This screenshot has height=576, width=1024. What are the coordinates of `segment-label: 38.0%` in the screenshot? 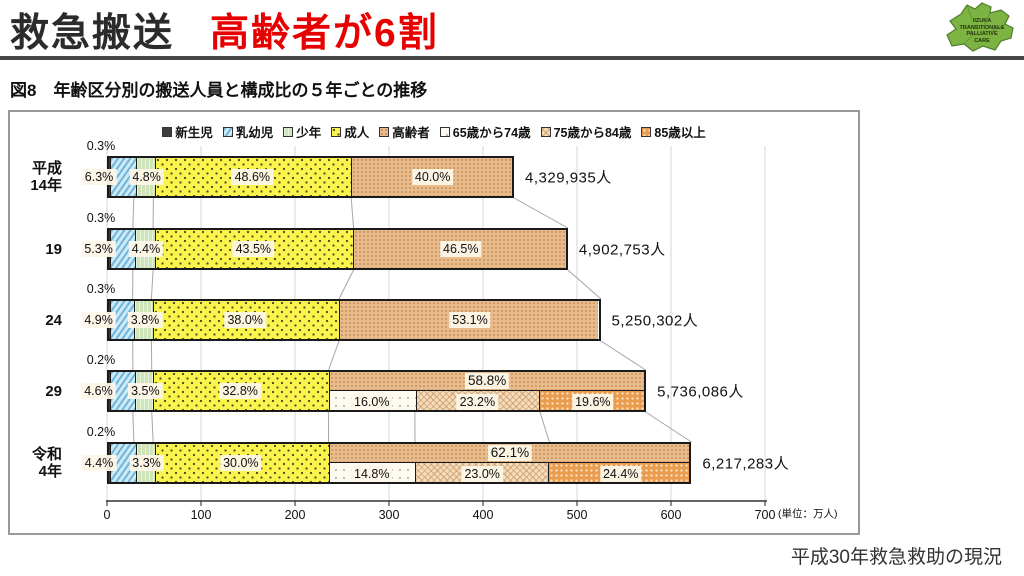 It's located at (245, 320).